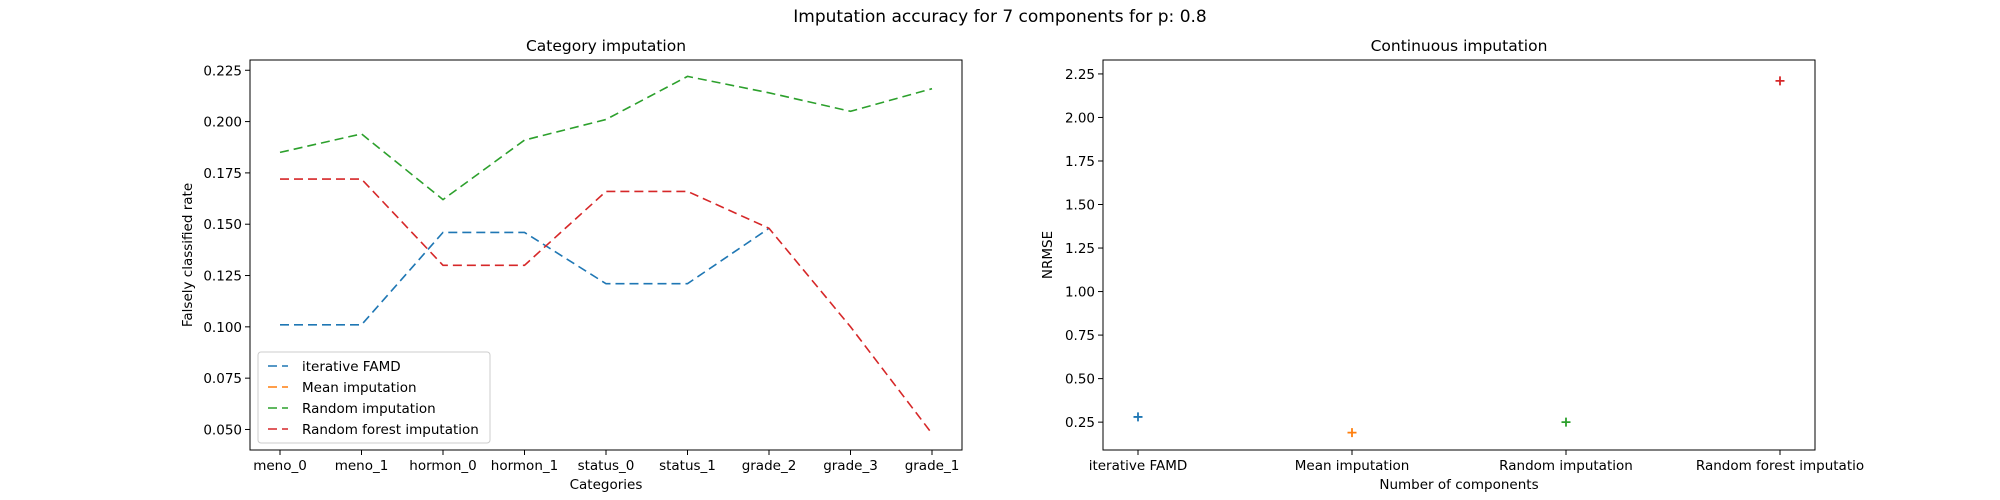 The image size is (2000, 500). I want to click on continuous-y-tick-label: 0.25, so click(1080, 423).